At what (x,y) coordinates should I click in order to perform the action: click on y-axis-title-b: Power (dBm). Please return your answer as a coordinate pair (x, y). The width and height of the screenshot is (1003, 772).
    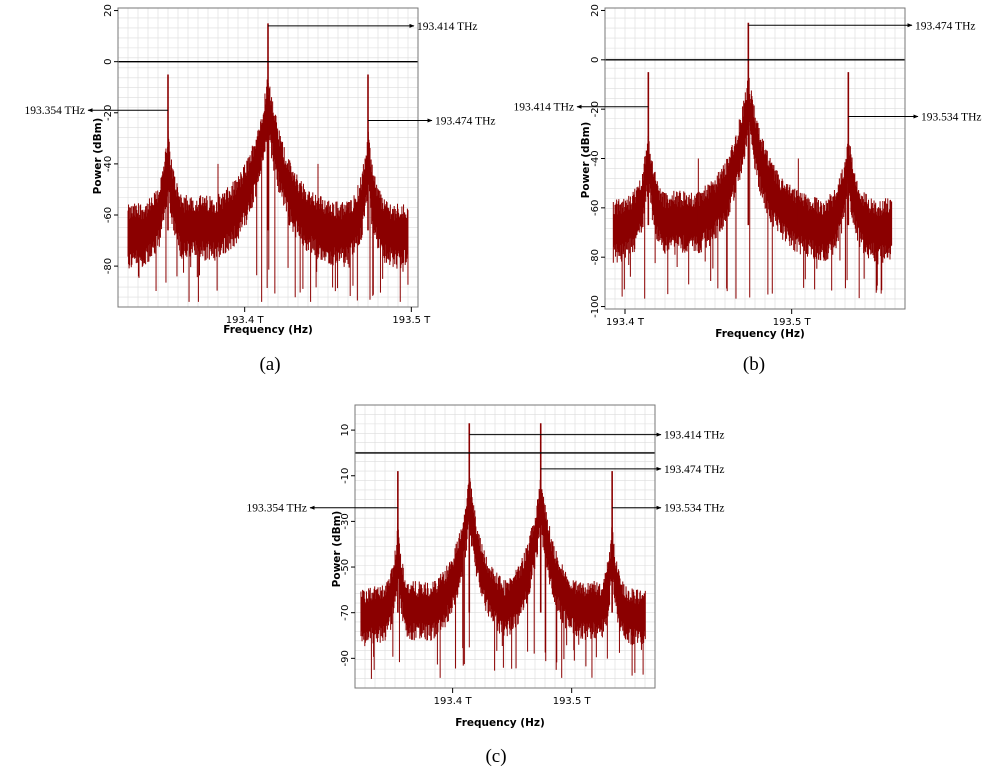
    Looking at the image, I should click on (586, 160).